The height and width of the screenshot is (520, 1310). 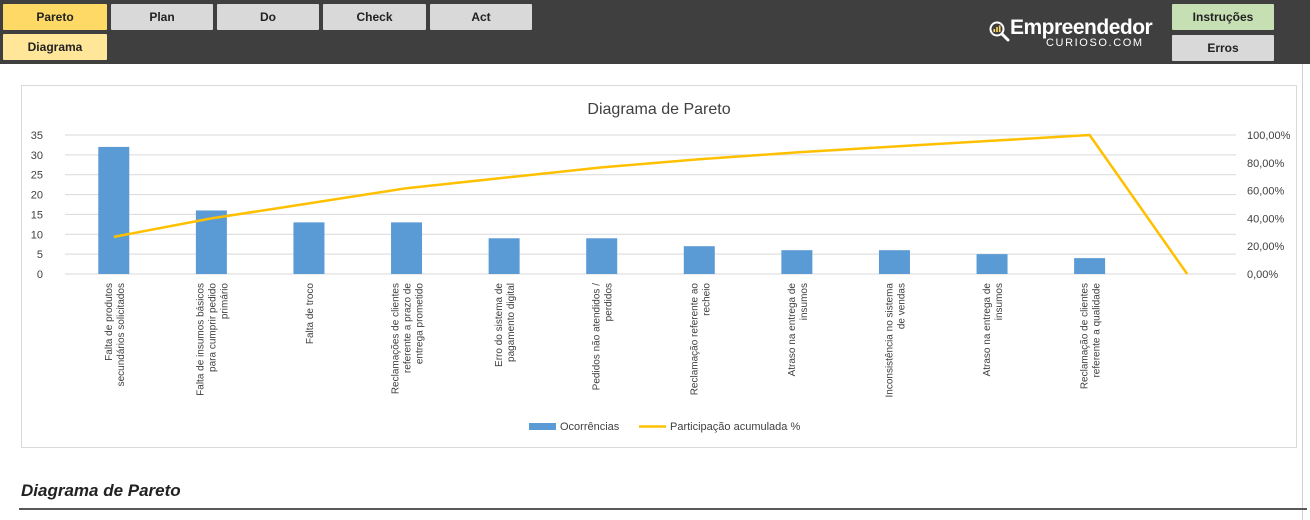 What do you see at coordinates (511, 322) in the screenshot?
I see `x-tick-label-line: pagamento digital` at bounding box center [511, 322].